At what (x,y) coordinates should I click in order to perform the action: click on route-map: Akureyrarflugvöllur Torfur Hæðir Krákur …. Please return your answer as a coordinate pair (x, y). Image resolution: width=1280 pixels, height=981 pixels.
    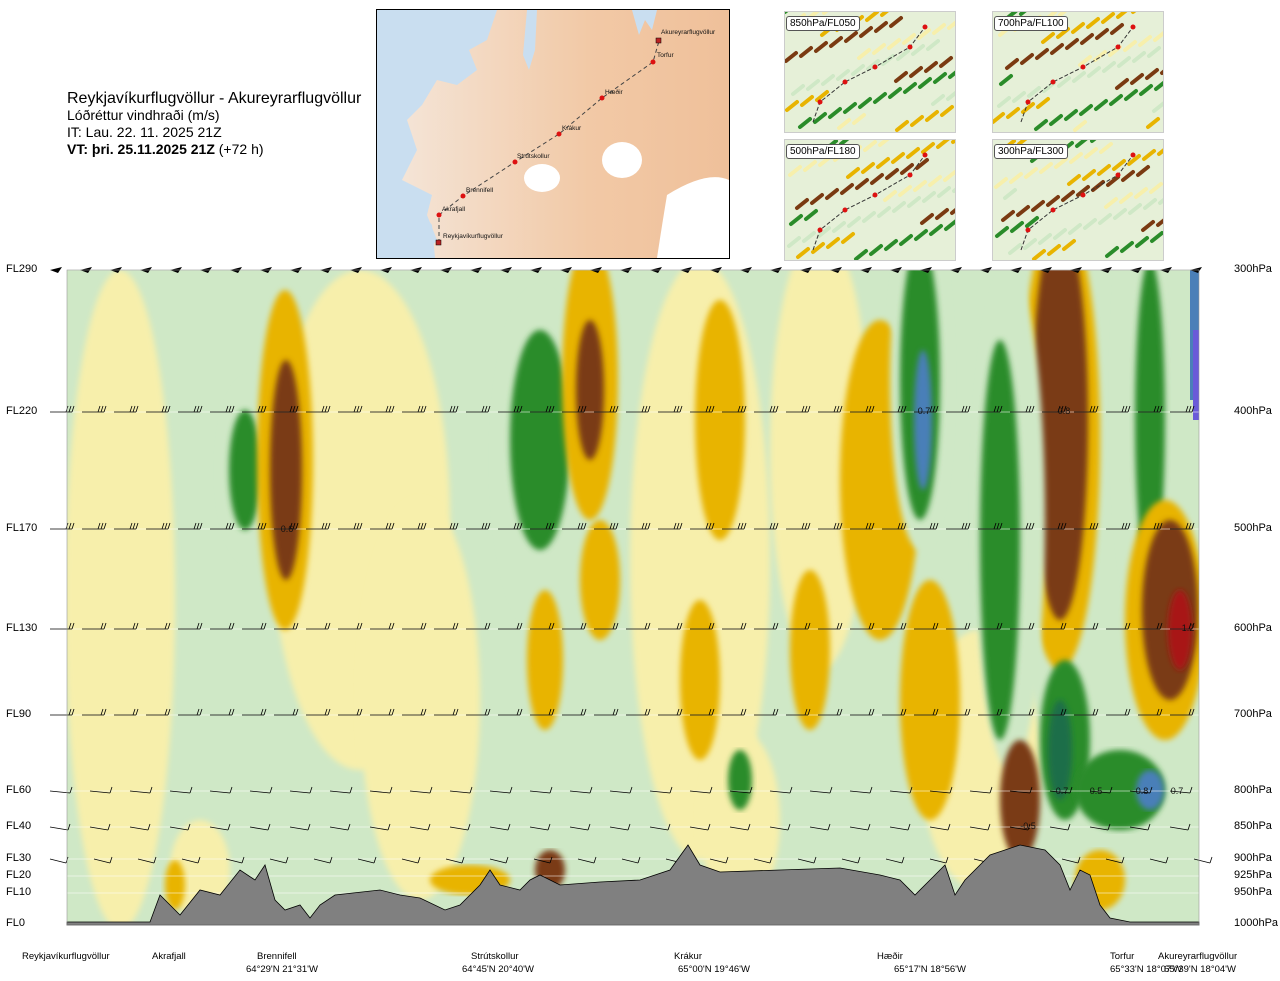
    Looking at the image, I should click on (553, 134).